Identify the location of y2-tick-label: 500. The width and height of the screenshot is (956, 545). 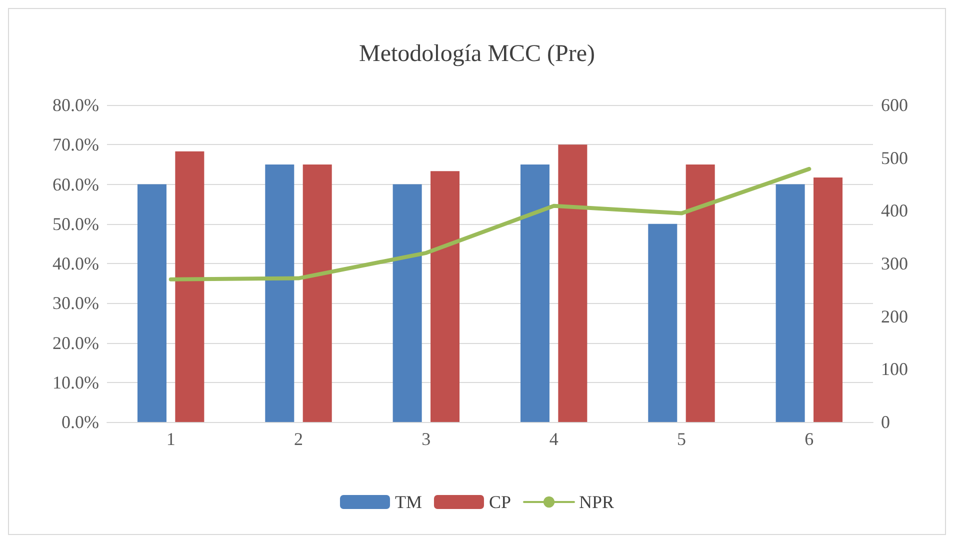
(894, 158).